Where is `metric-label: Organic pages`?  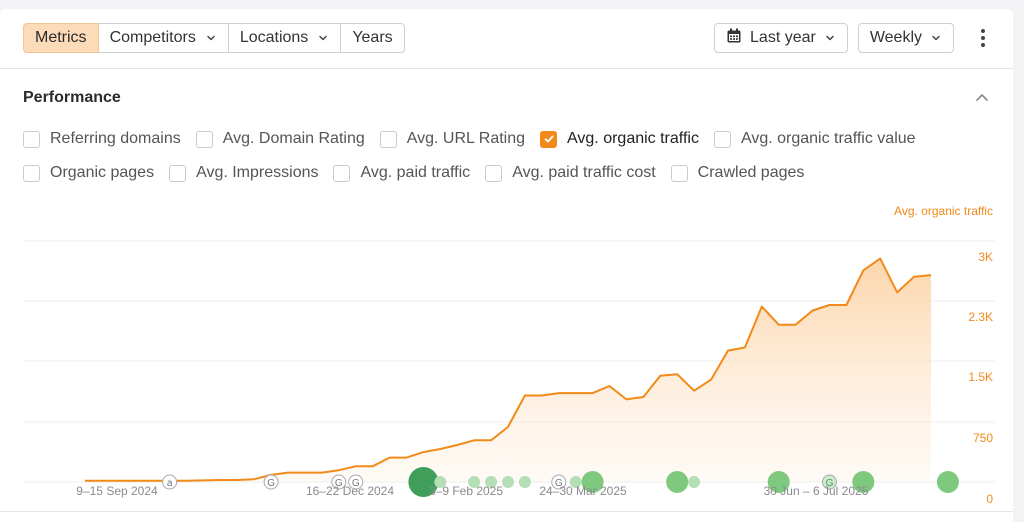
metric-label: Organic pages is located at coordinates (102, 172).